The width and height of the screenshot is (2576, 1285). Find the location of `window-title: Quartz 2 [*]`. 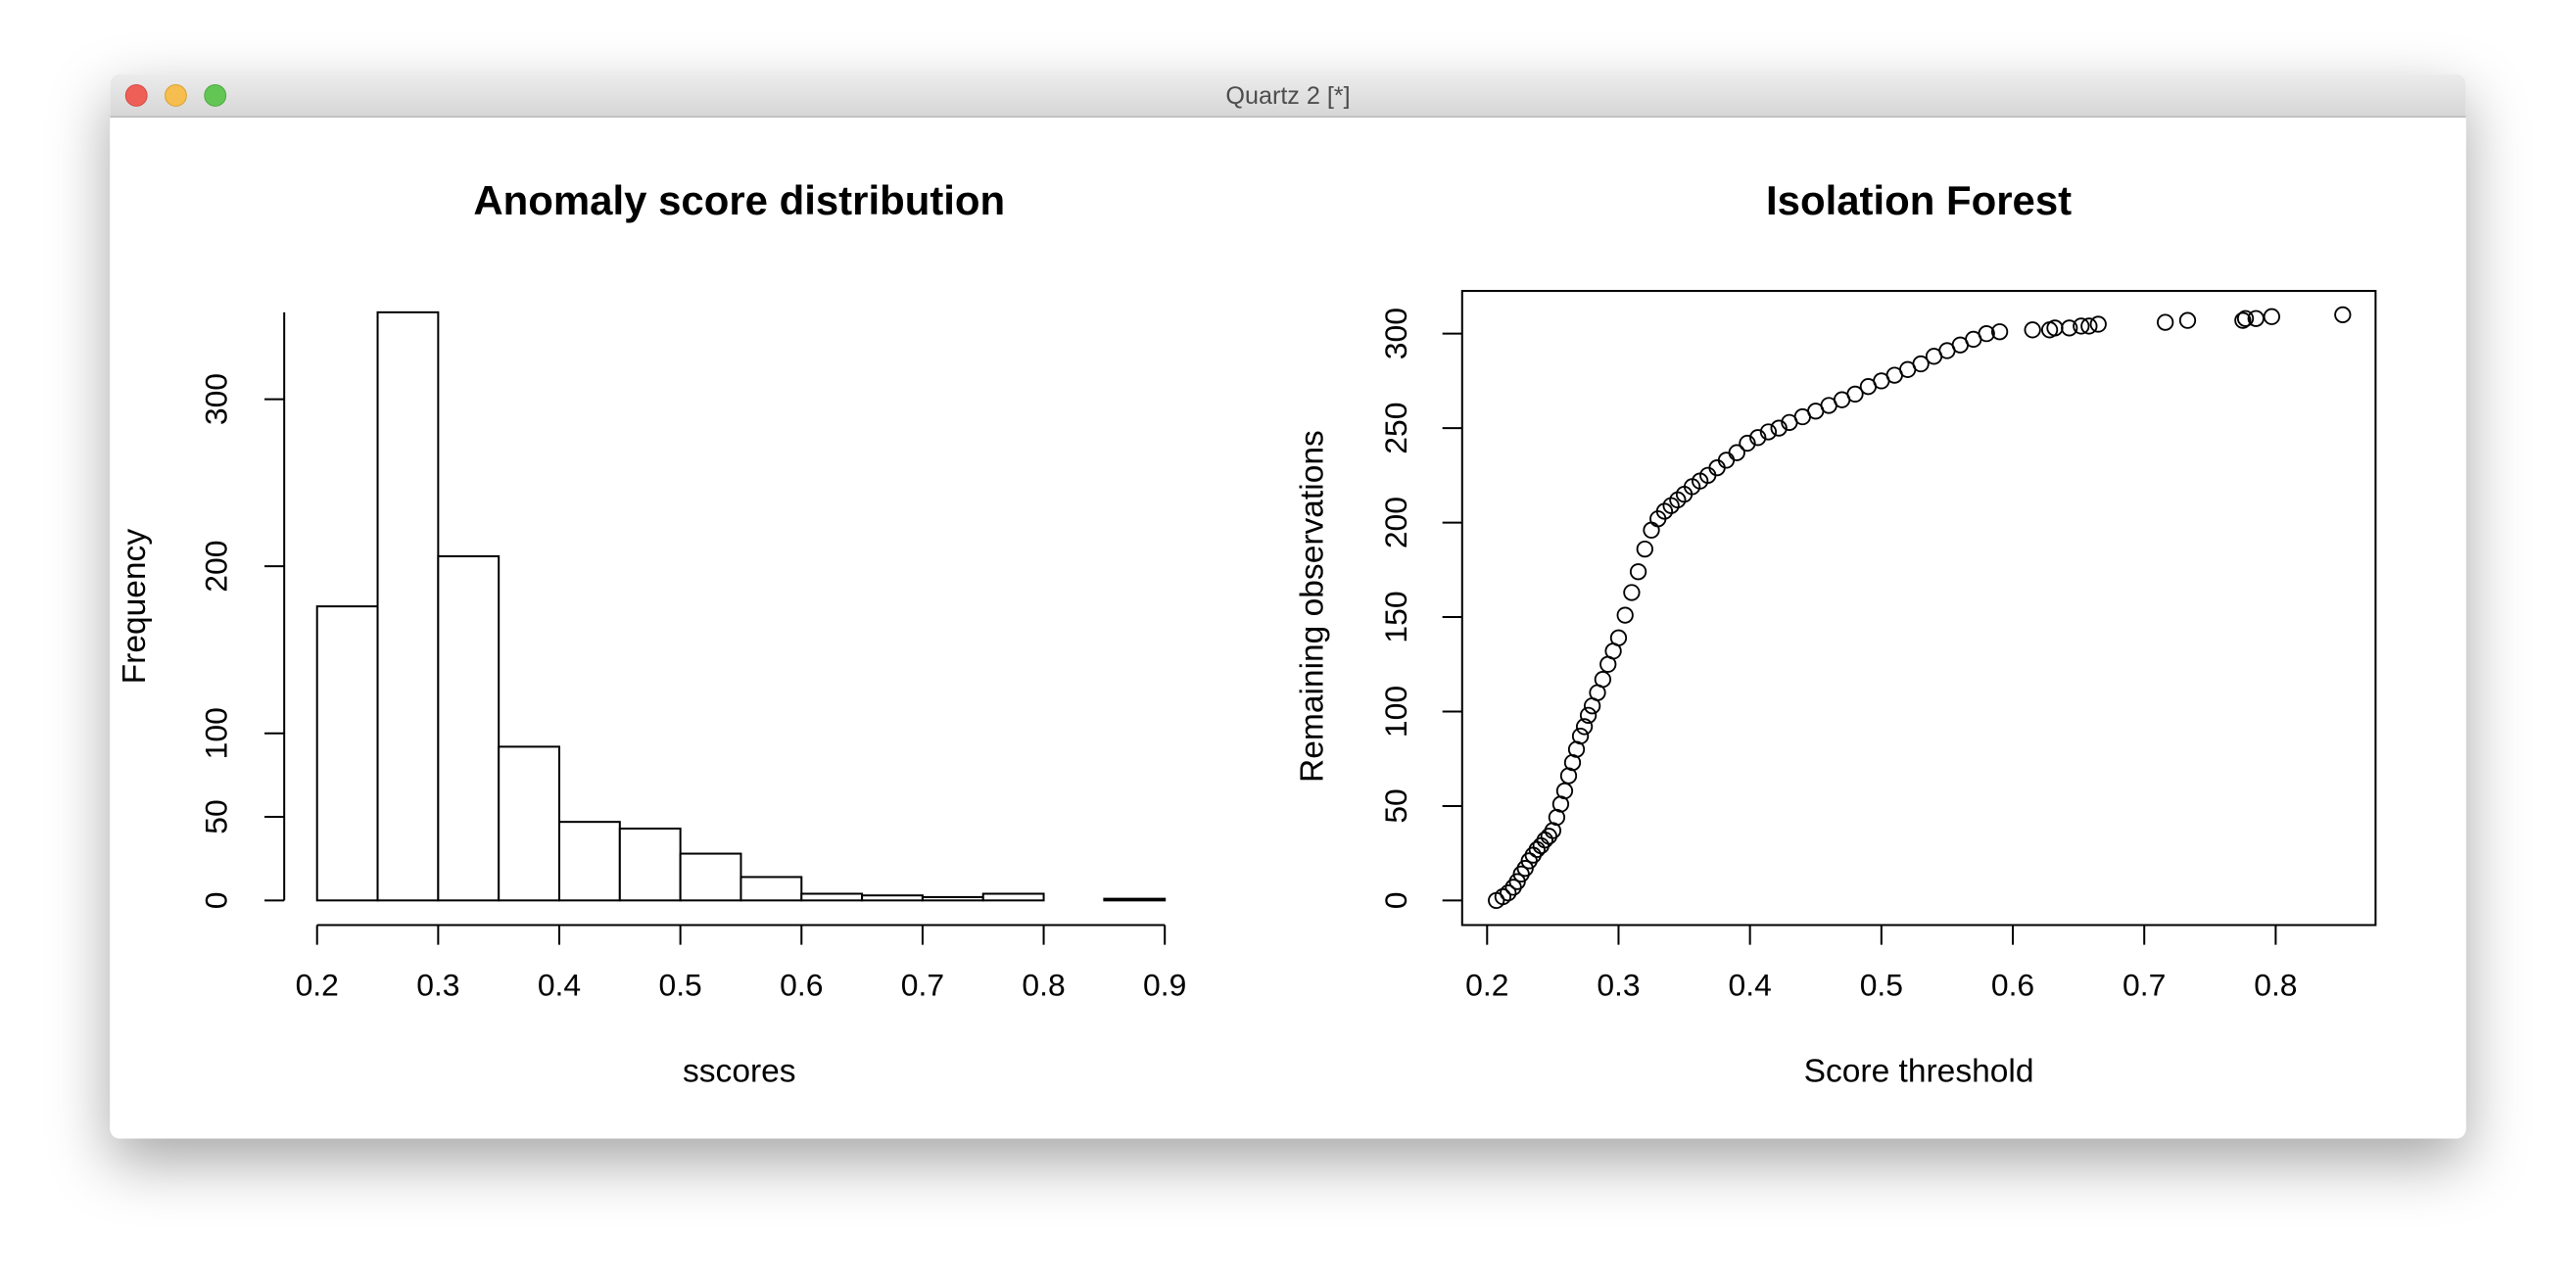

window-title: Quartz 2 [*] is located at coordinates (1287, 96).